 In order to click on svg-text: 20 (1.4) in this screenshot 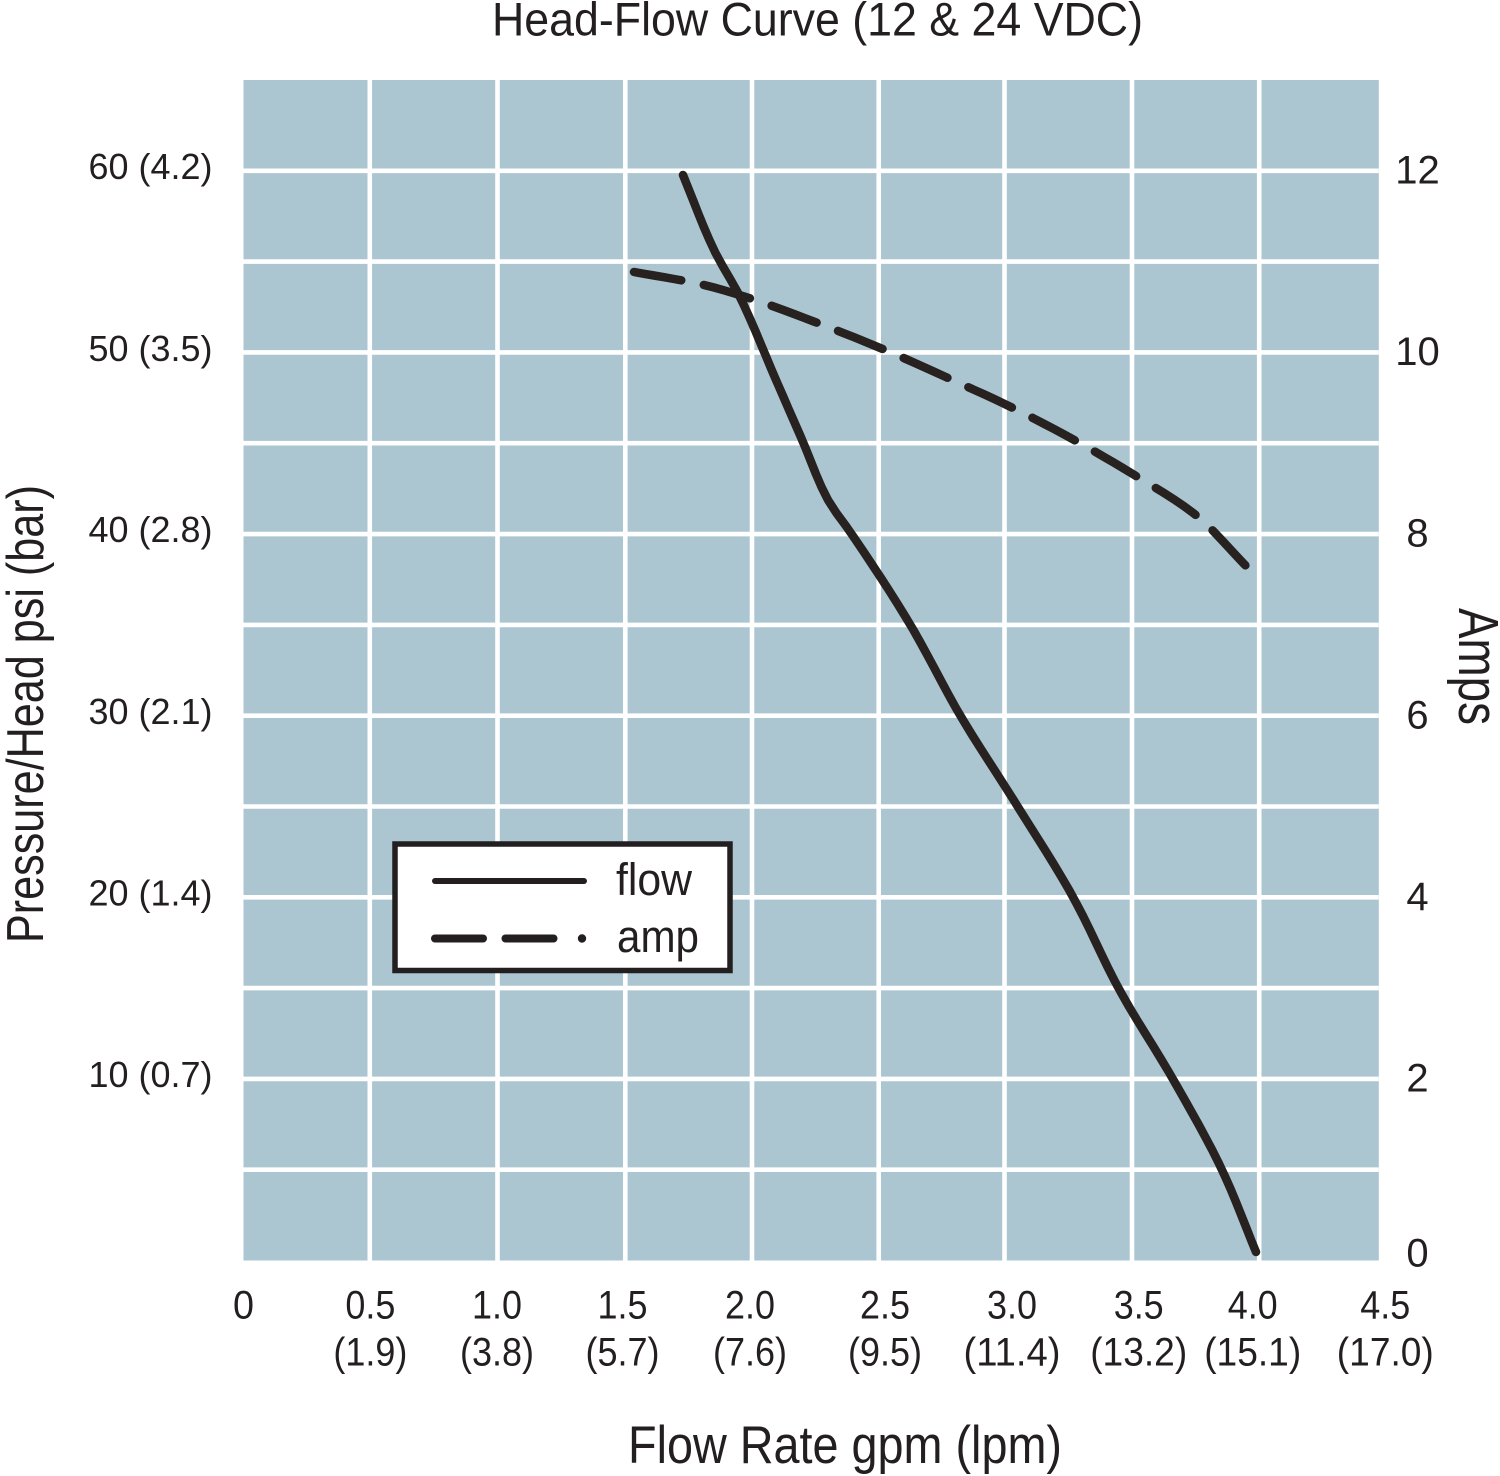, I will do `click(151, 893)`.